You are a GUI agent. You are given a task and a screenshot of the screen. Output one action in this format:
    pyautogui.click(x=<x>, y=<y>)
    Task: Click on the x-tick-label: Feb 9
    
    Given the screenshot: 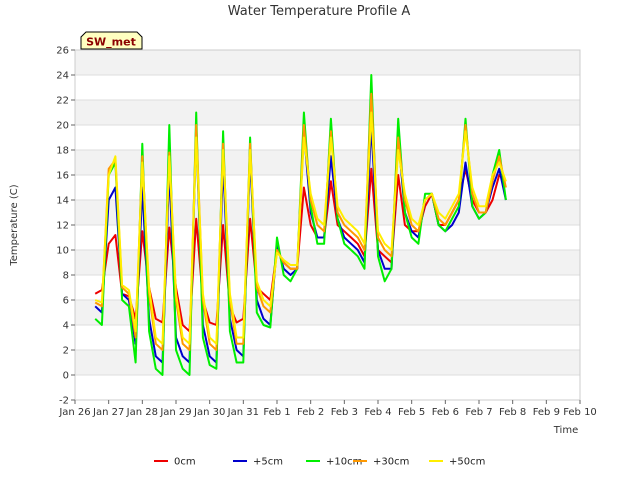 What is the action you would take?
    pyautogui.click(x=546, y=412)
    